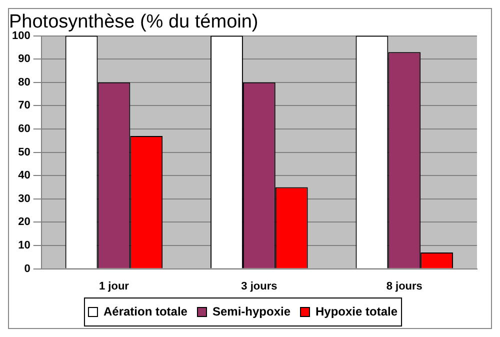 The height and width of the screenshot is (337, 500). What do you see at coordinates (259, 286) in the screenshot?
I see `x-tick-label: 3 jours` at bounding box center [259, 286].